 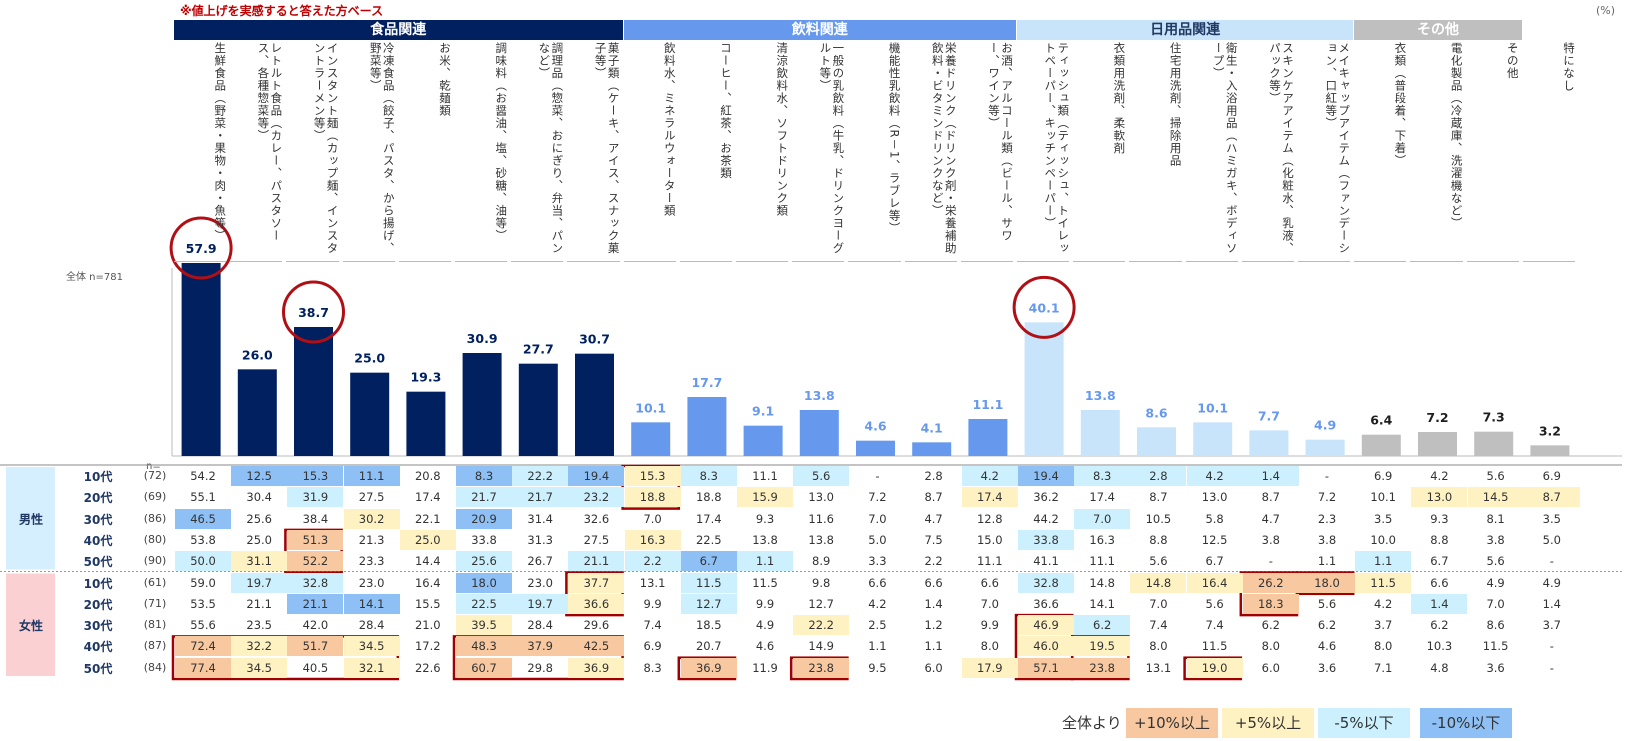 What do you see at coordinates (986, 152) in the screenshot?
I see `category-label: お酒、アルコール類（ビール、サワー、ワイン等）` at bounding box center [986, 152].